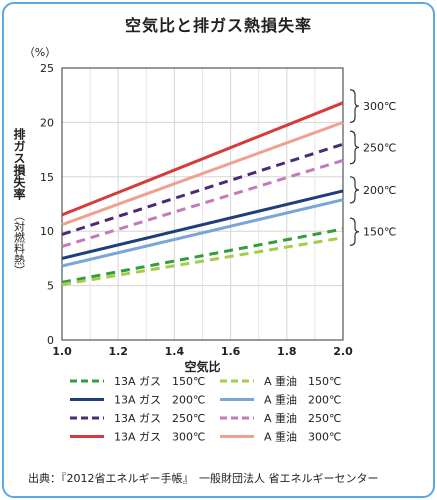 The width and height of the screenshot is (437, 500). Describe the element at coordinates (159, 418) in the screenshot. I see `legend-label: 13A ガス 250℃` at that location.